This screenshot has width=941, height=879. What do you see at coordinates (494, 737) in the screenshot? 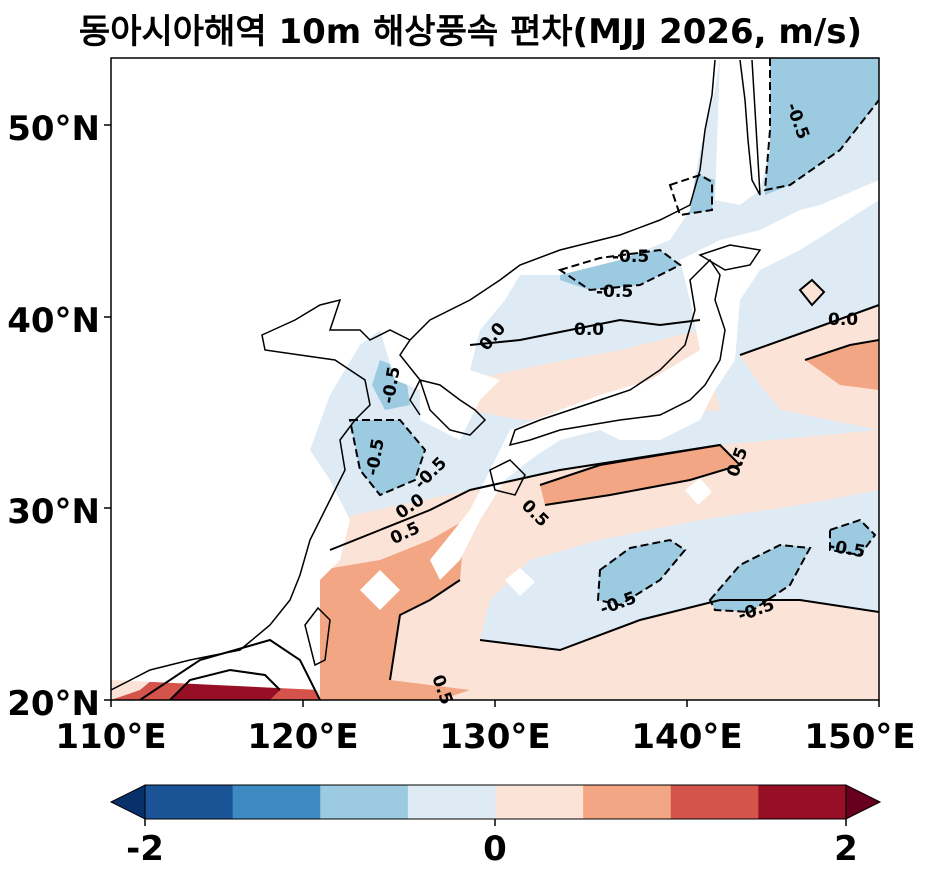
I see `x-tick-label: 130°E` at bounding box center [494, 737].